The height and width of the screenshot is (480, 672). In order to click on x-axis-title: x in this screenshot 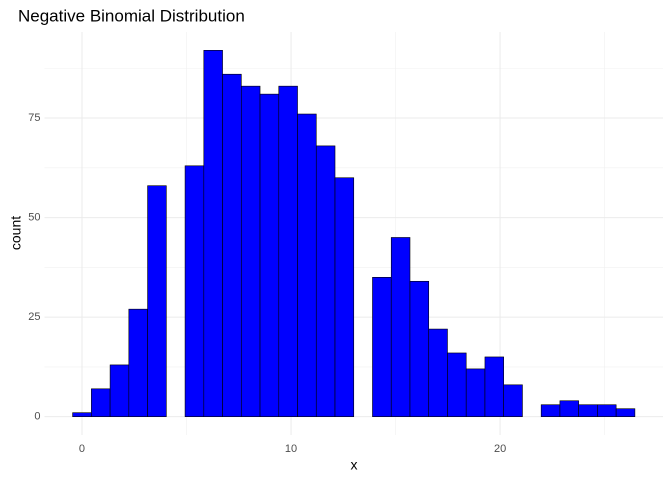, I will do `click(354, 465)`.